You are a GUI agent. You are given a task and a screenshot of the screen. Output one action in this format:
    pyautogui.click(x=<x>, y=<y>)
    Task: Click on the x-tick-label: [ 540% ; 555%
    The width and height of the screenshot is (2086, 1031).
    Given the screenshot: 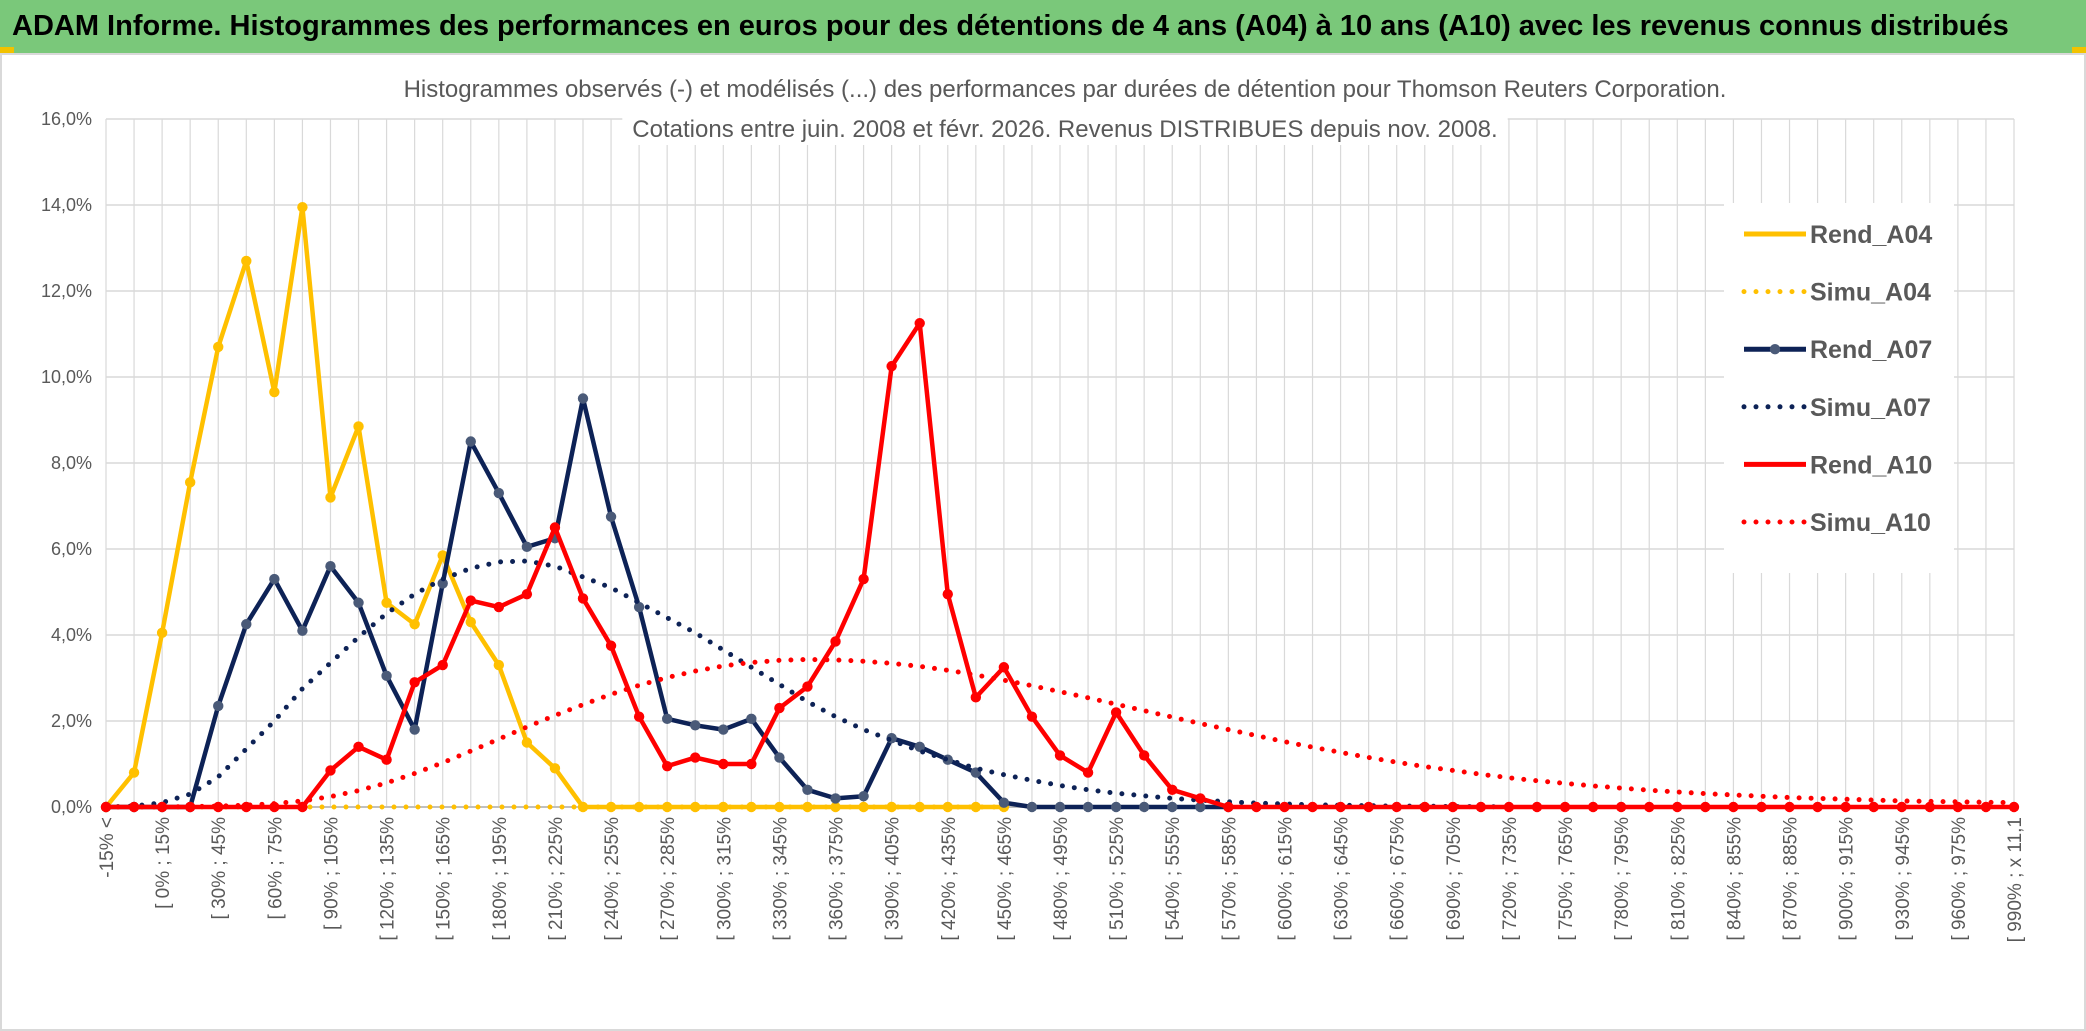 What is the action you would take?
    pyautogui.click(x=1173, y=879)
    